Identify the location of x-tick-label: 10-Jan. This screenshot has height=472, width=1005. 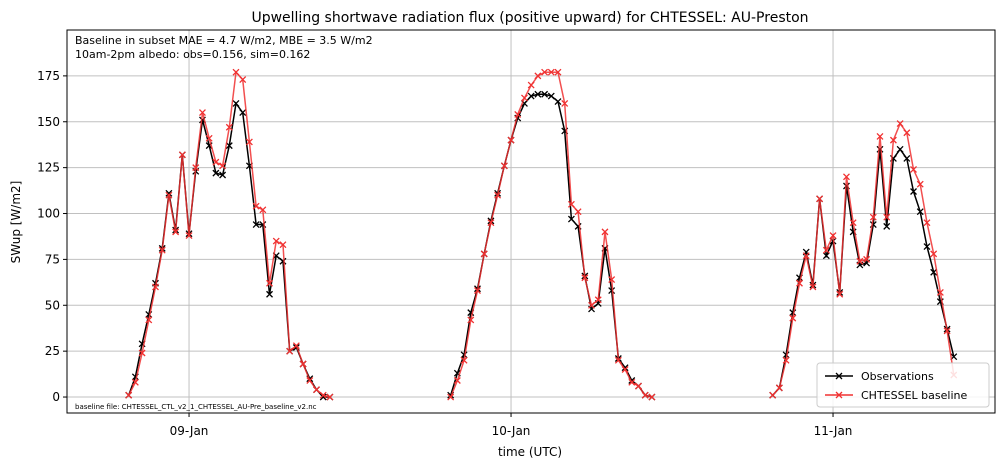
(511, 431).